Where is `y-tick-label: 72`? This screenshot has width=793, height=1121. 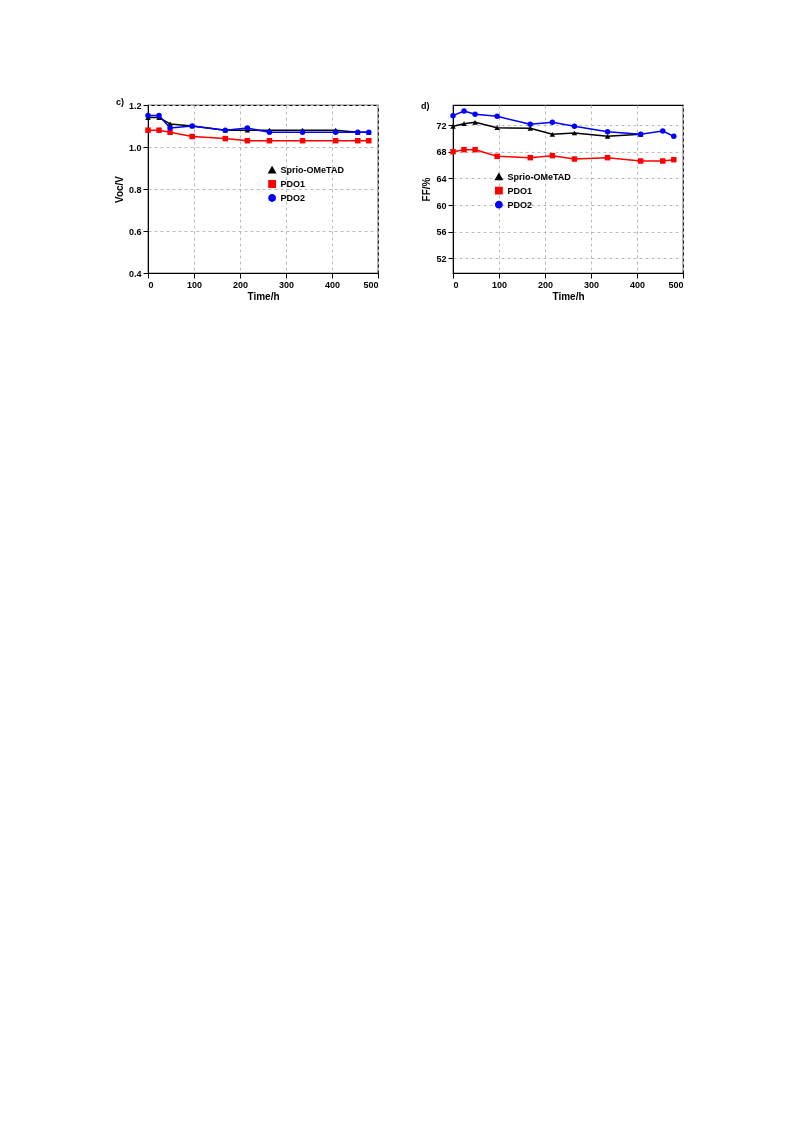
y-tick-label: 72 is located at coordinates (441, 125).